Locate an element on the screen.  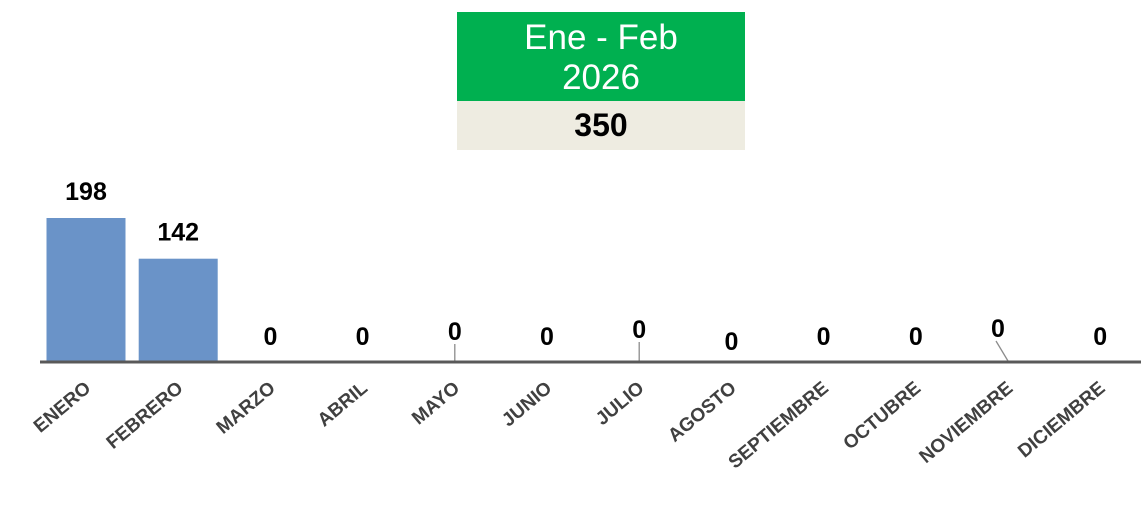
tick-label-abril: ABRIL is located at coordinates (343, 404).